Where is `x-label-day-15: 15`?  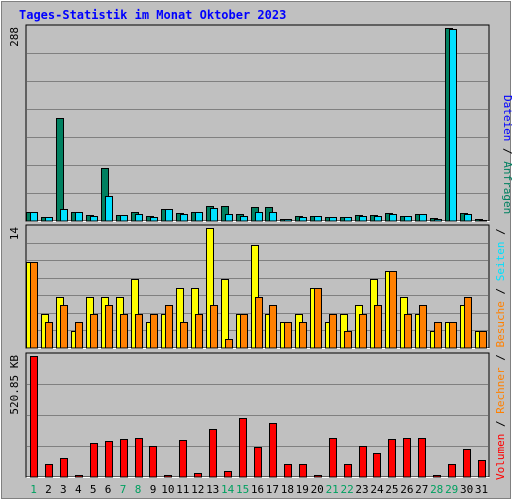
x-label-day-15: 15 is located at coordinates (242, 489).